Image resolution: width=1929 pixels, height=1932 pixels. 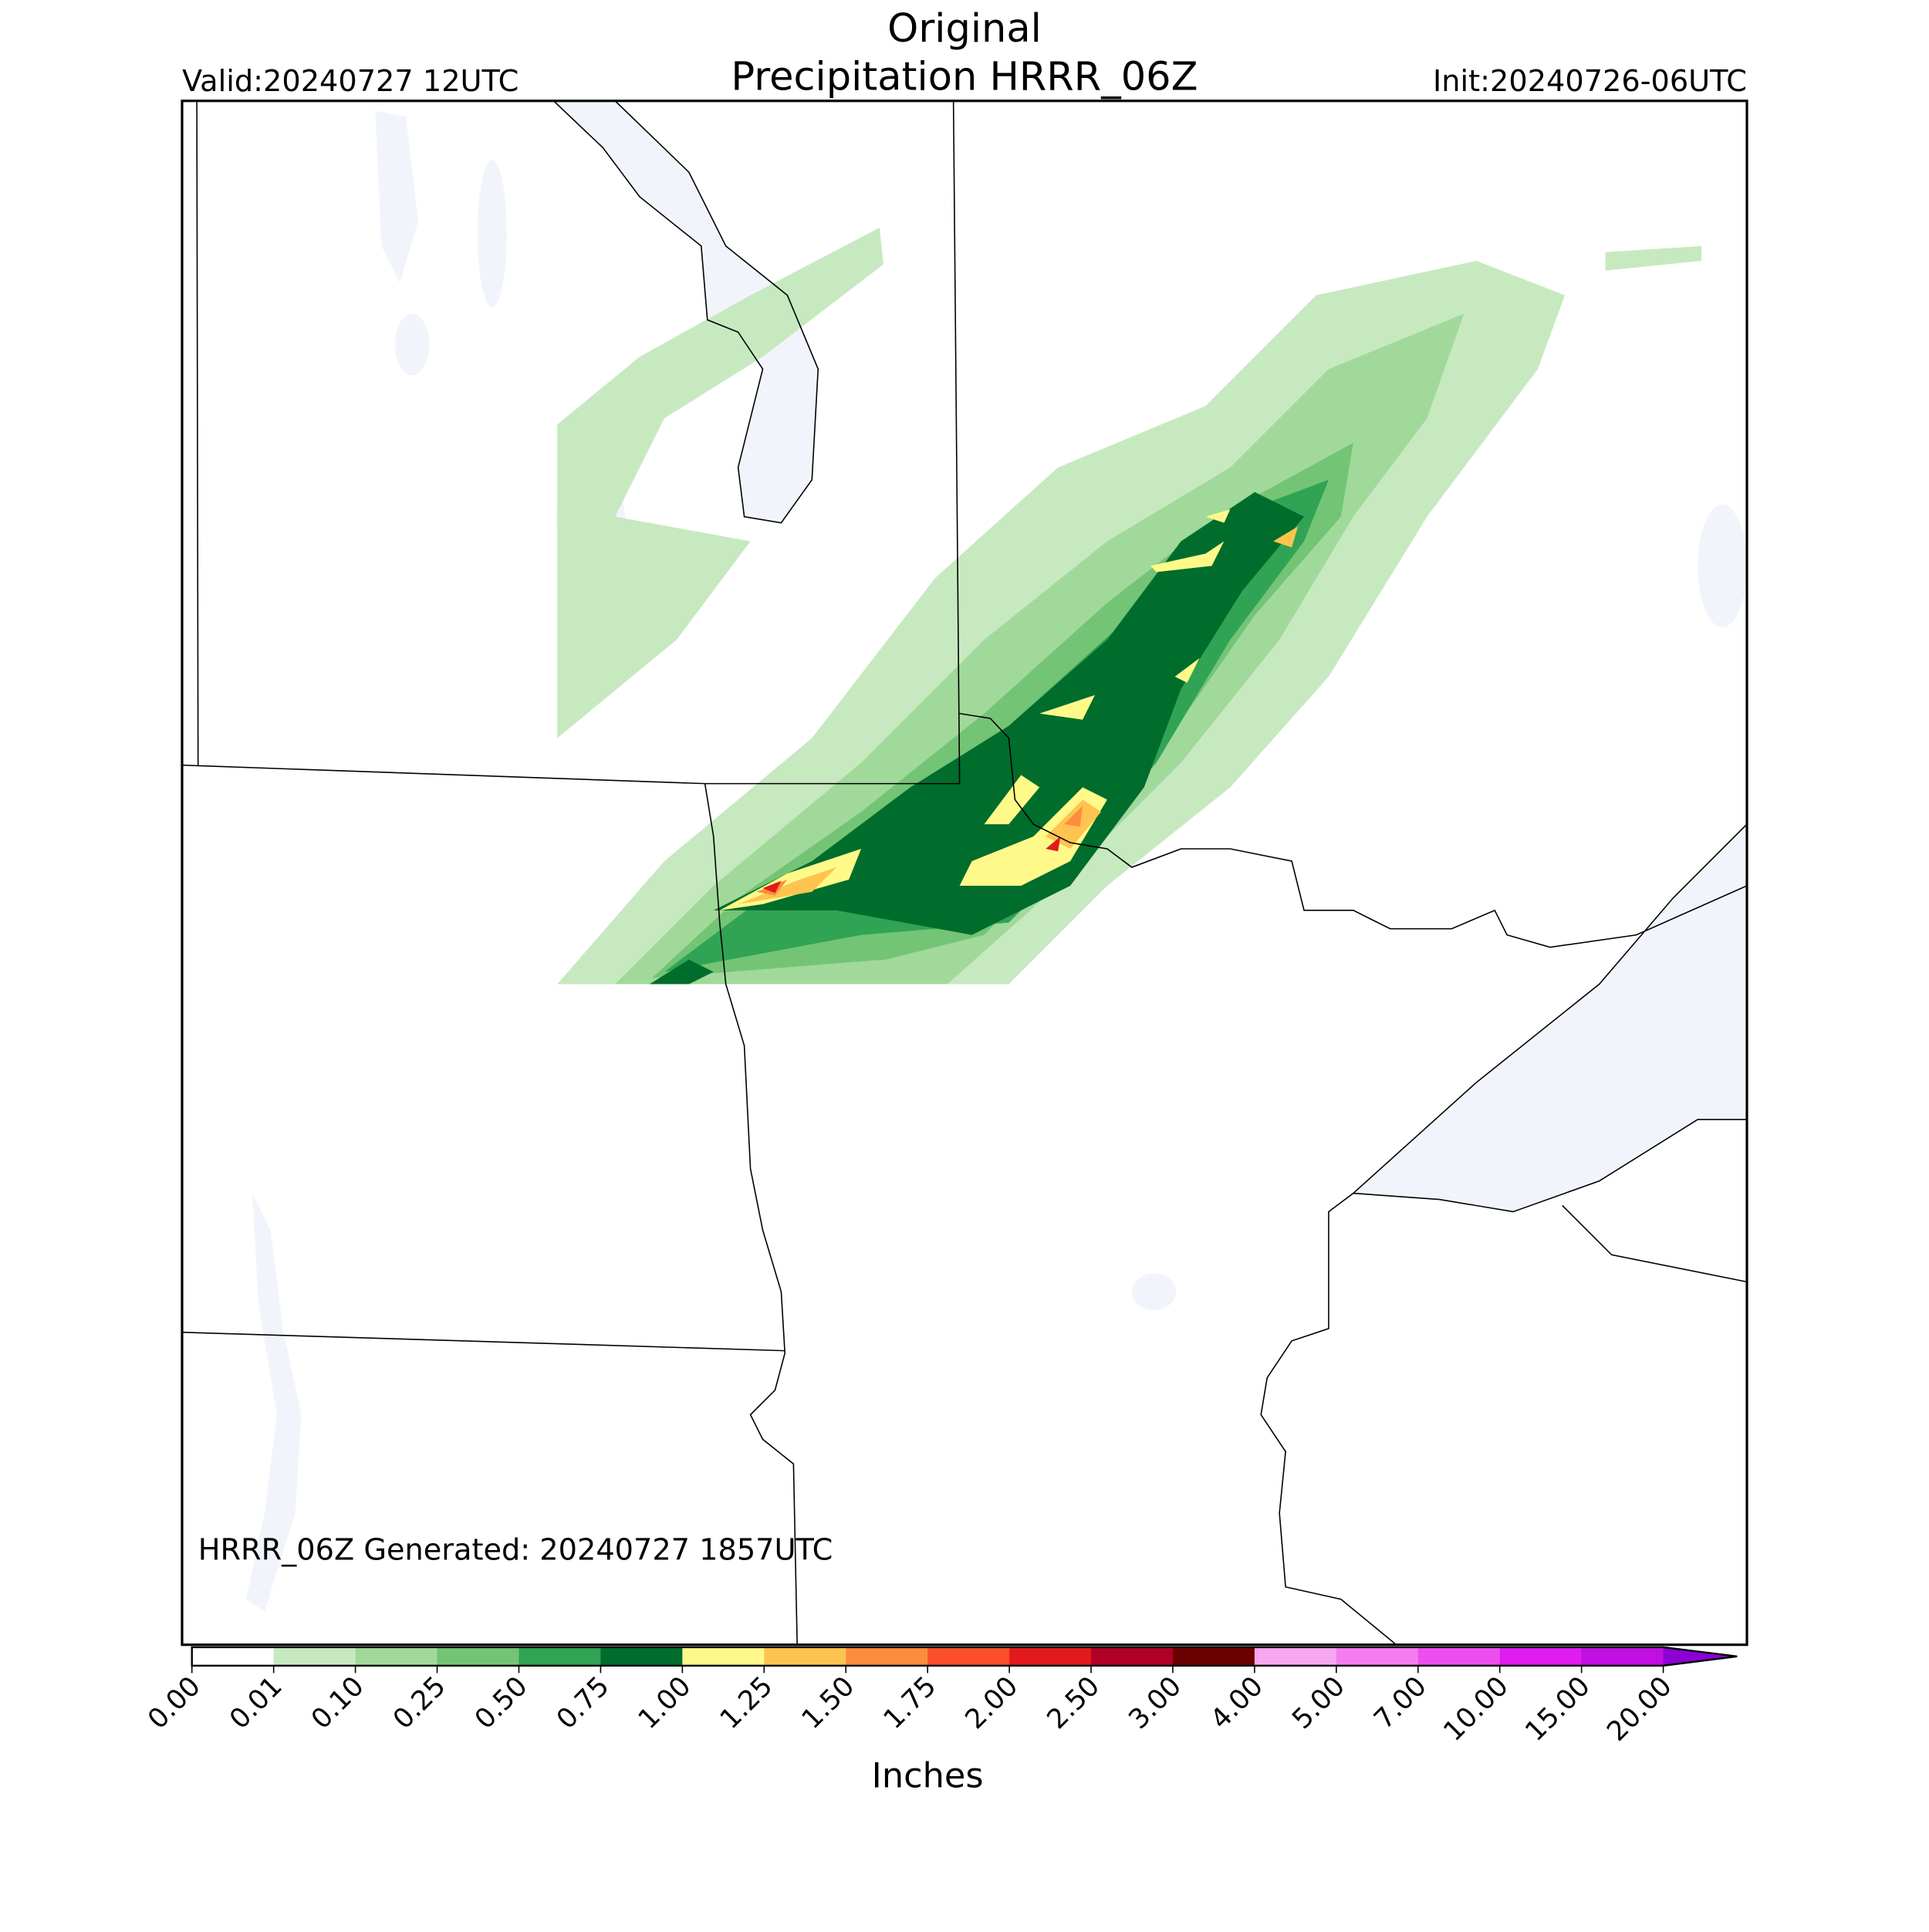 I want to click on colorbar-tick-label: 0.25, so click(x=419, y=1703).